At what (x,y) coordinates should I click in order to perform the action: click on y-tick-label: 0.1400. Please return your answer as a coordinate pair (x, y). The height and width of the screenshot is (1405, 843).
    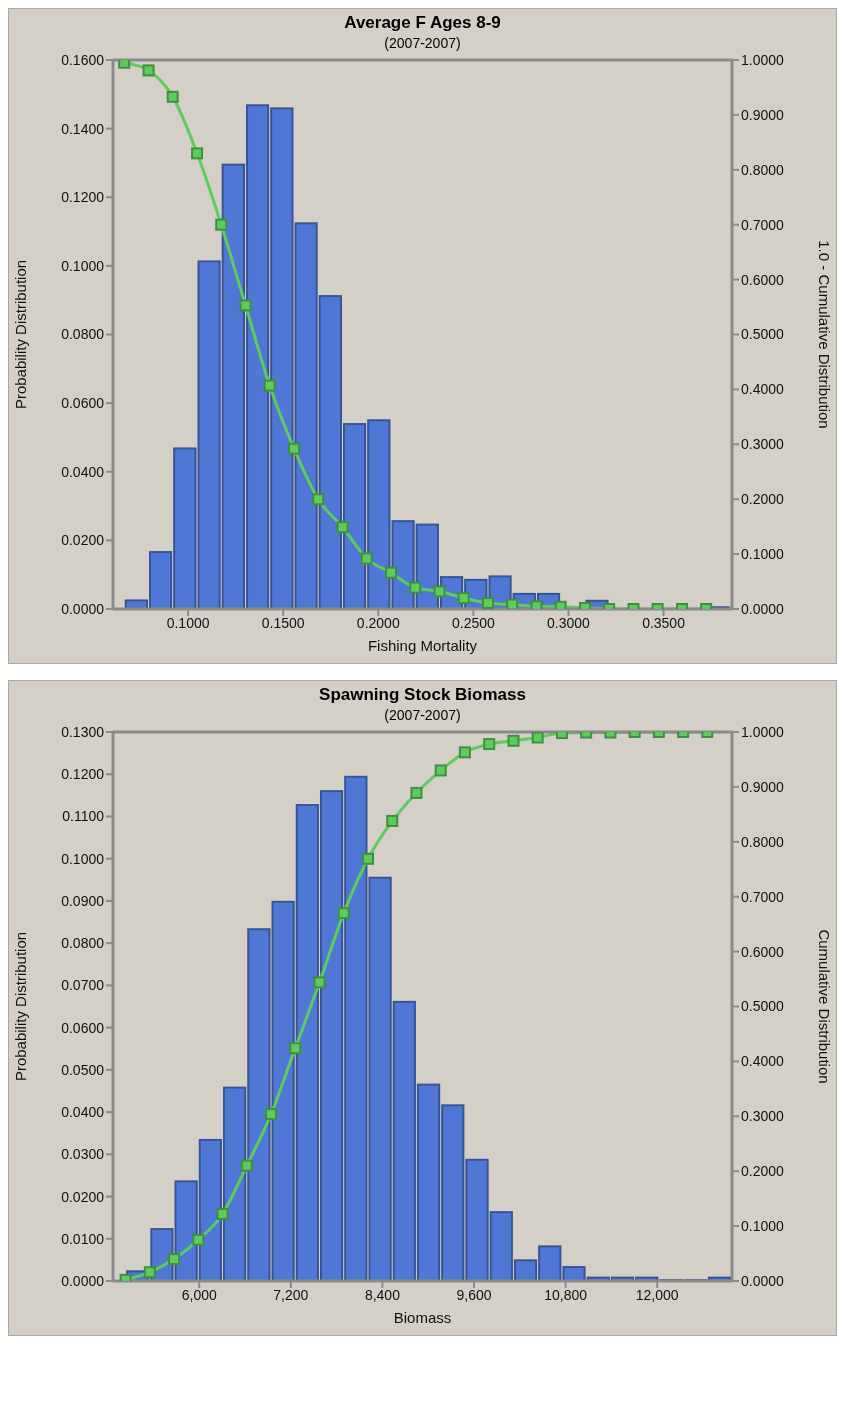
    Looking at the image, I should click on (83, 128).